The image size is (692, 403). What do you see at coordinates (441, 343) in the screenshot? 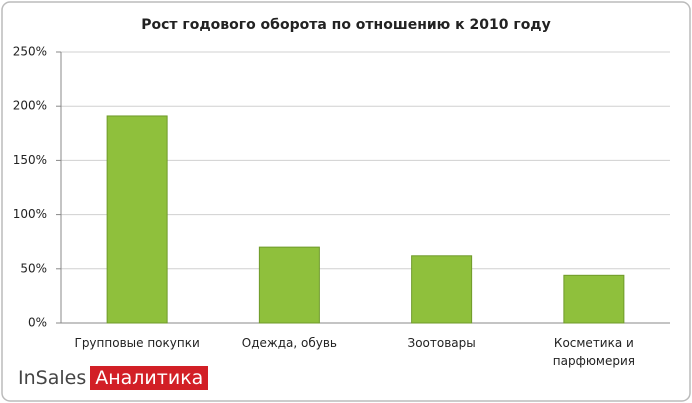
I see `x-tick-label: Зоотовары` at bounding box center [441, 343].